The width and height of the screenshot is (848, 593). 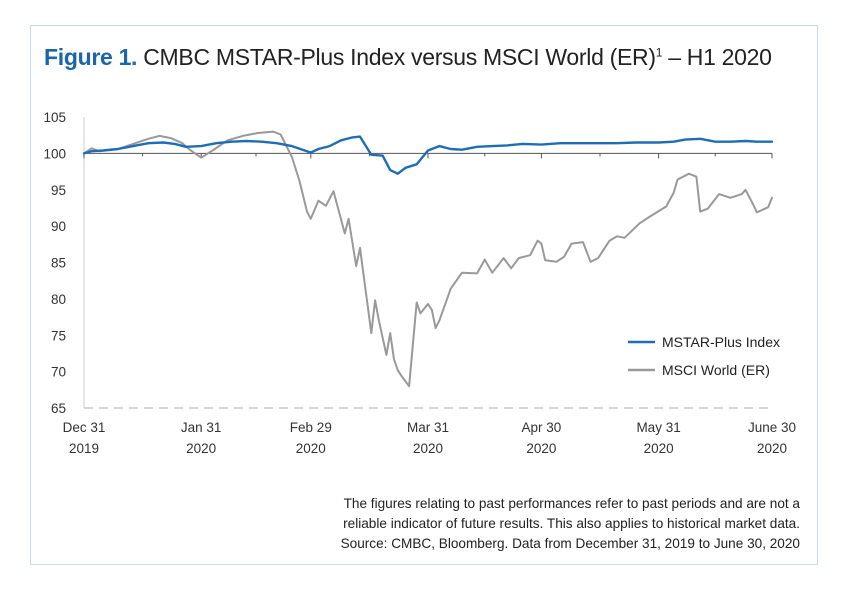 I want to click on y-tick-label: 105, so click(x=54, y=117).